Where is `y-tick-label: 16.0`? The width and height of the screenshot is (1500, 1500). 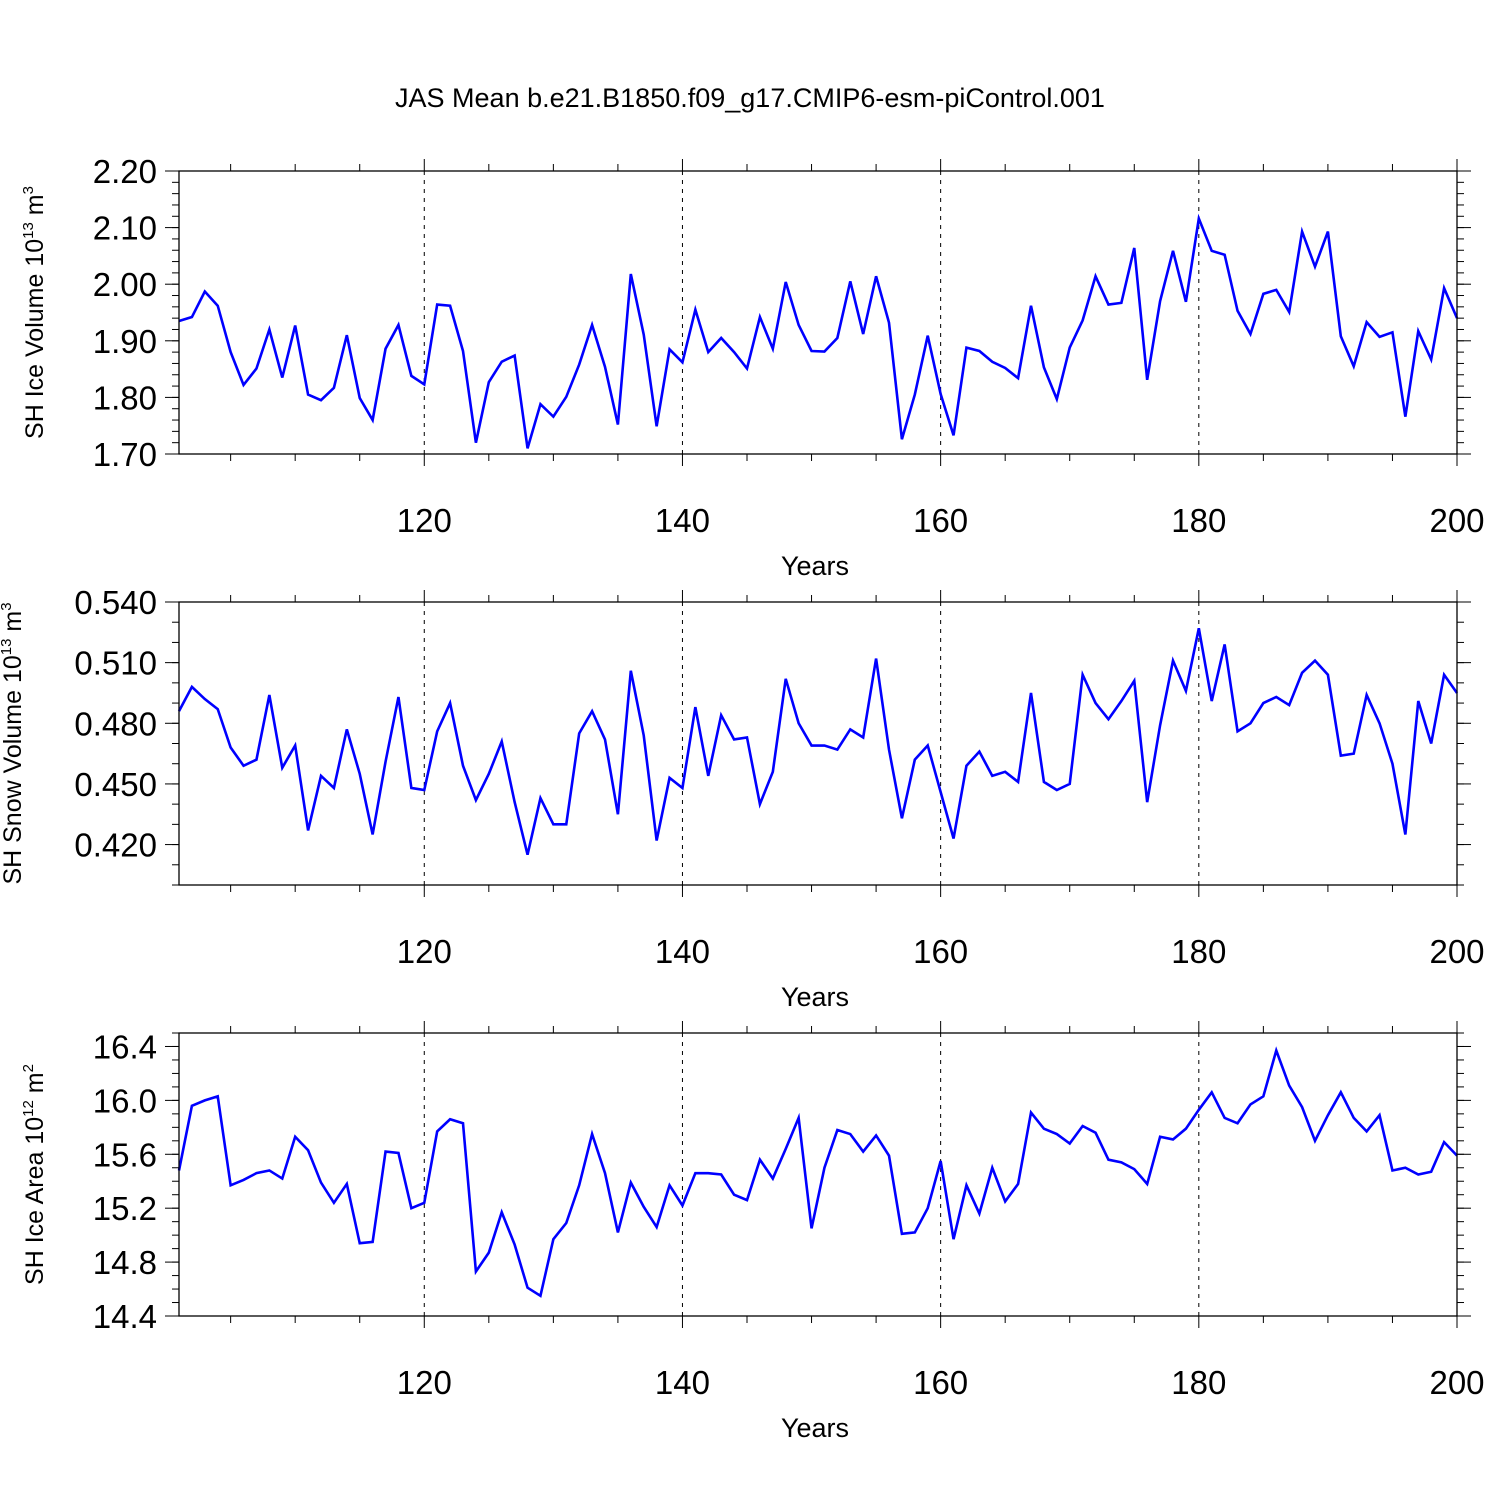 y-tick-label: 16.0 is located at coordinates (125, 1100).